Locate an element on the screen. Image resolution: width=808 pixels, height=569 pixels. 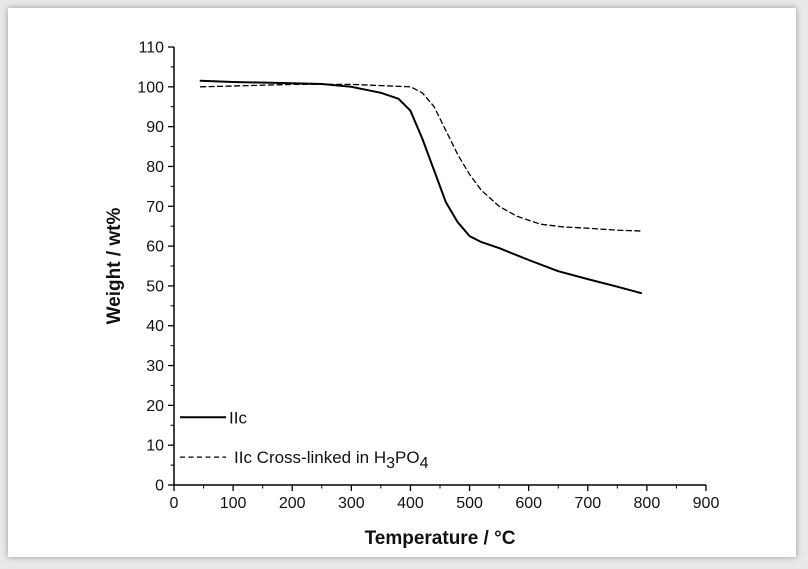
y-tick-label: 80 is located at coordinates (155, 167).